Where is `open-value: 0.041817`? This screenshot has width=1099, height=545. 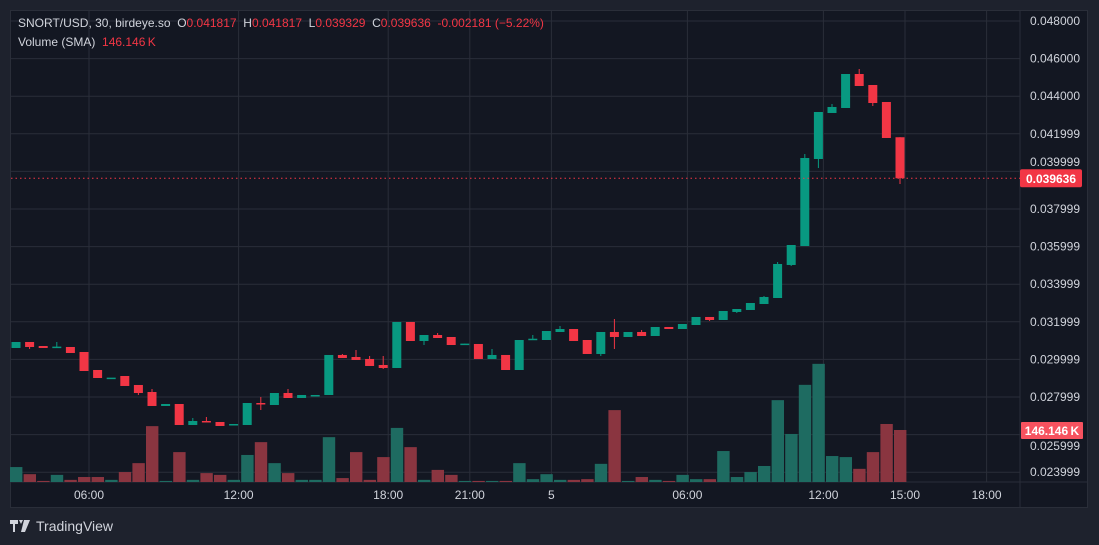 open-value: 0.041817 is located at coordinates (211, 23).